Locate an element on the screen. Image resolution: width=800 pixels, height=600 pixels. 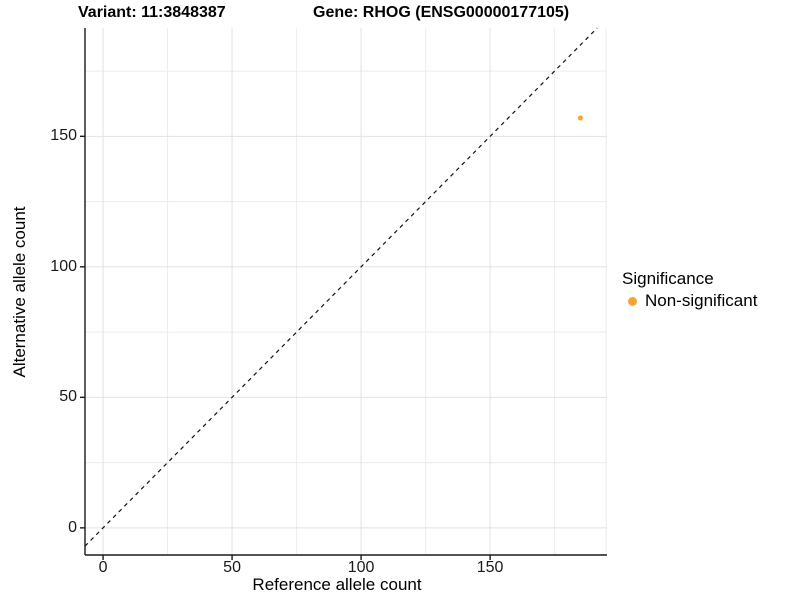
y-axis-title: Alternative allele count is located at coordinates (19, 292).